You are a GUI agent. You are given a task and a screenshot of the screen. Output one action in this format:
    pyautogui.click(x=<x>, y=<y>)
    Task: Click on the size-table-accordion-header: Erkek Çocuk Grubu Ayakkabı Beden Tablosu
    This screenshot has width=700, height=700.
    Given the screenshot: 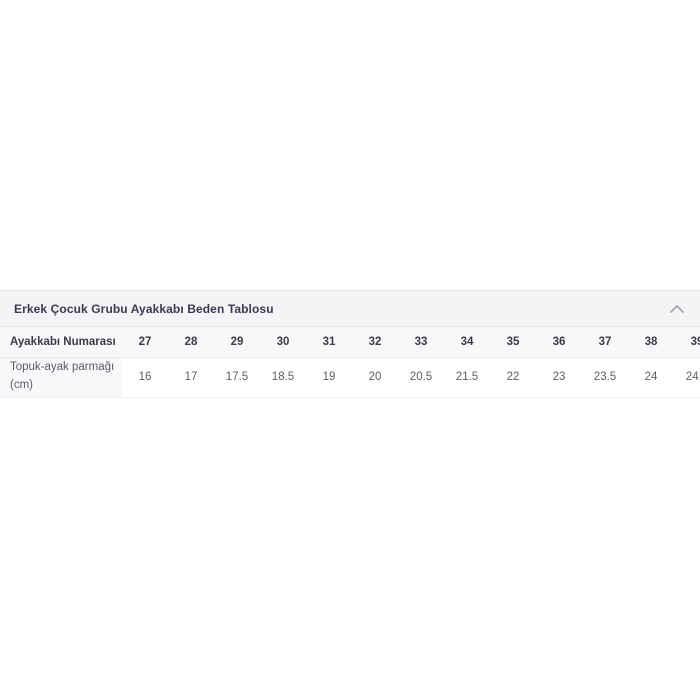 What is the action you would take?
    pyautogui.click(x=350, y=309)
    